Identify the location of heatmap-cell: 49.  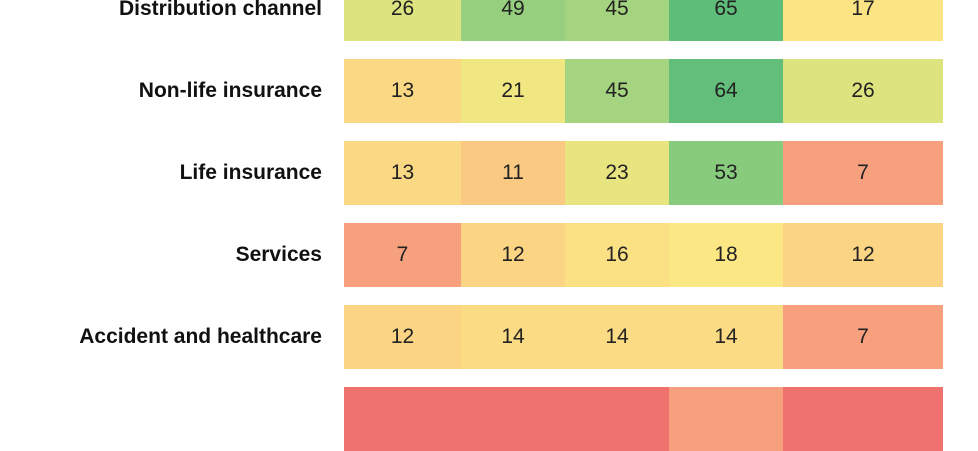
(513, 20).